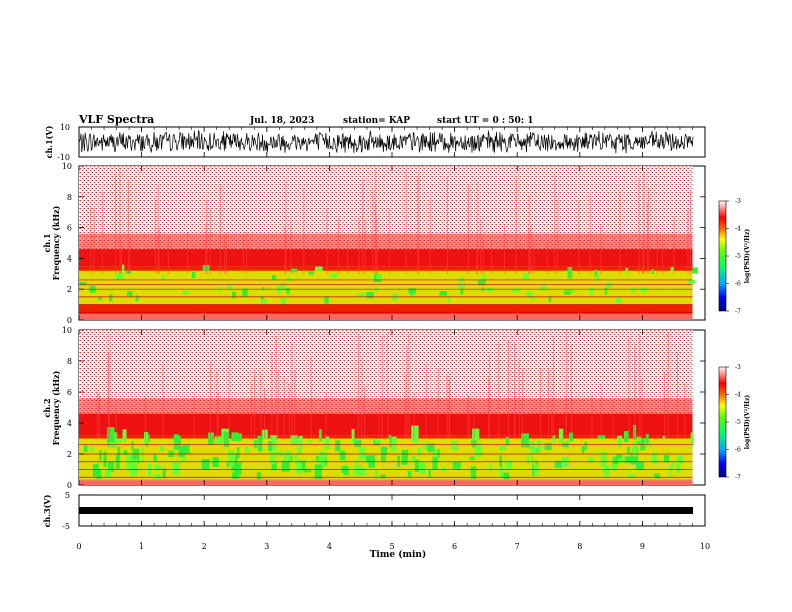 The width and height of the screenshot is (792, 612). What do you see at coordinates (391, 546) in the screenshot?
I see `xtick-label: 5` at bounding box center [391, 546].